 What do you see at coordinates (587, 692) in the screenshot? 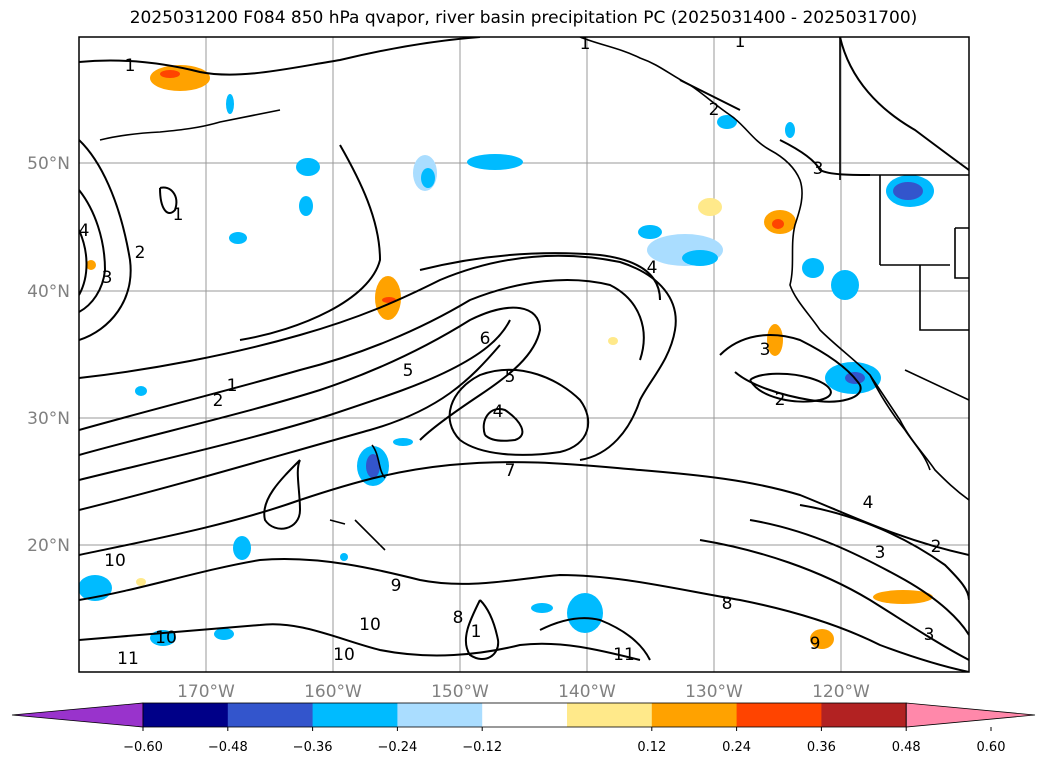
I see `lon-label-140w: 140°W` at bounding box center [587, 692].